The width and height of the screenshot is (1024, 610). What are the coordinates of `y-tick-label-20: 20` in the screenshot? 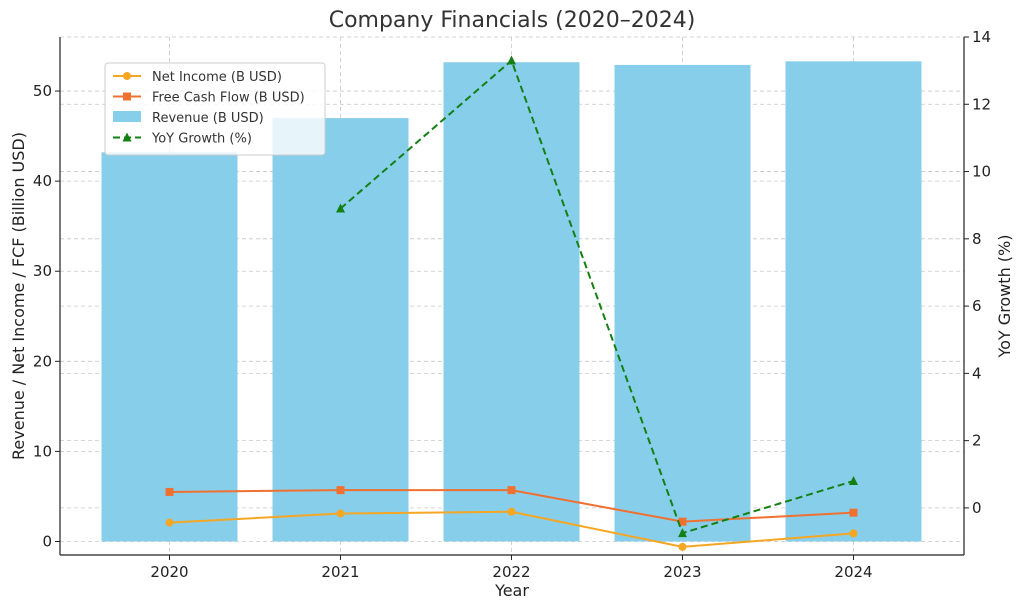 It's located at (42, 361).